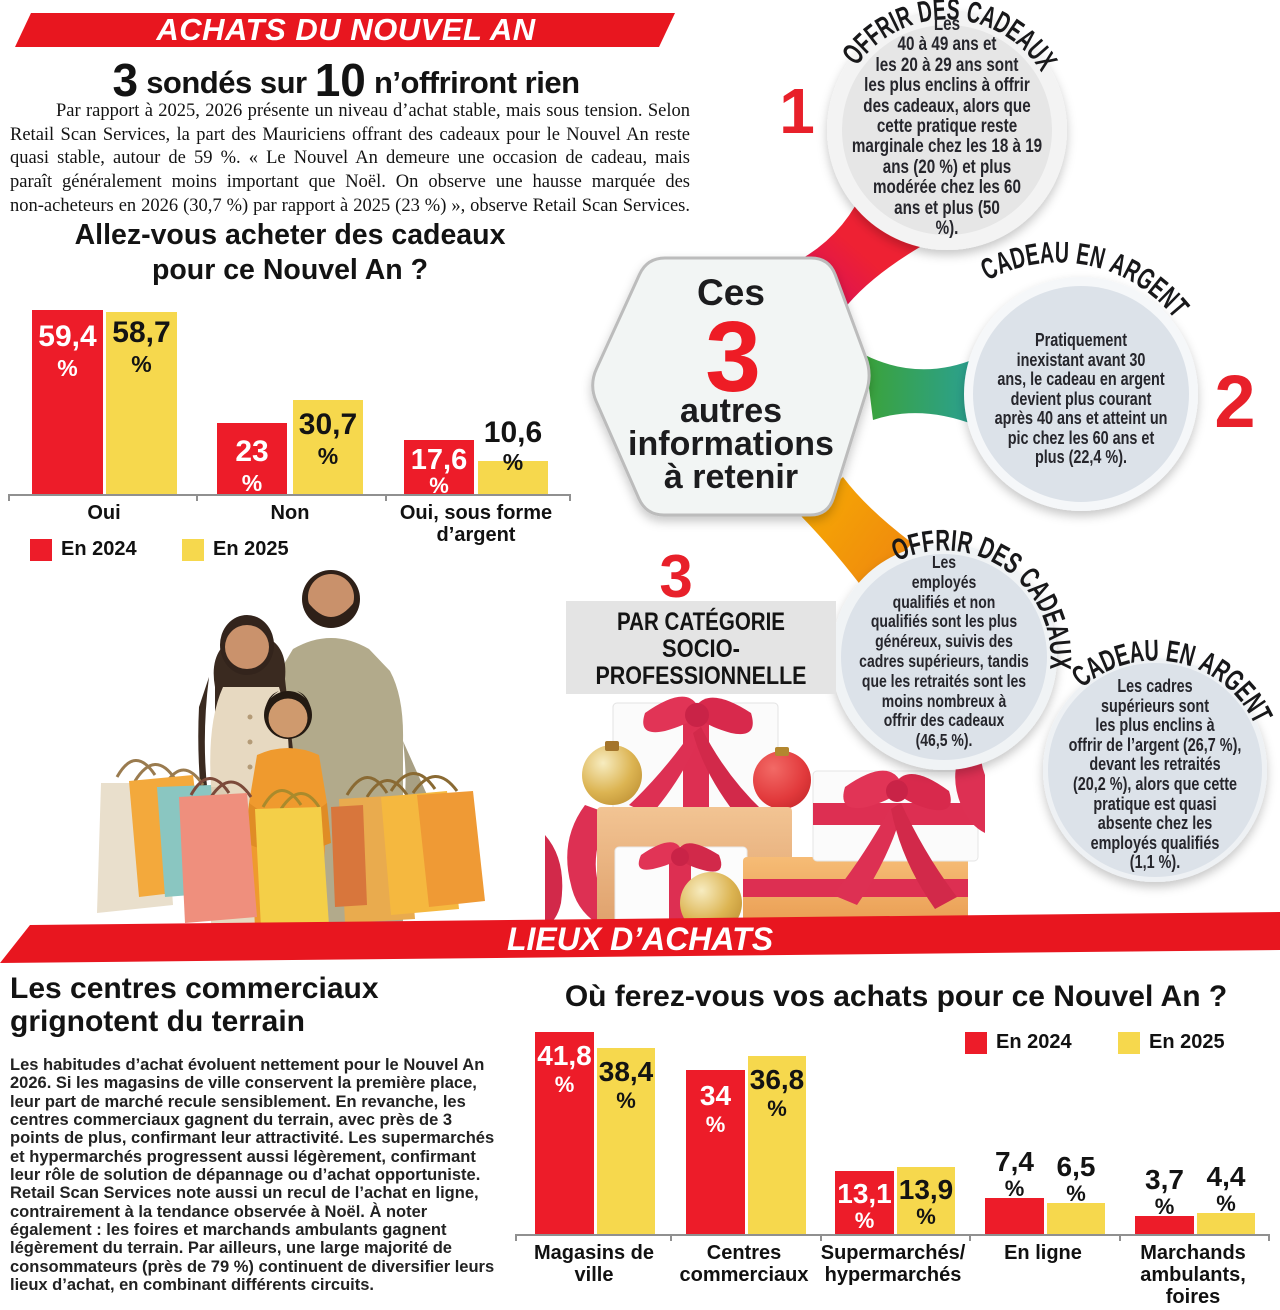 Image resolution: width=1280 pixels, height=1310 pixels. What do you see at coordinates (701, 649) in the screenshot?
I see `svg-text: SOCIO-` at bounding box center [701, 649].